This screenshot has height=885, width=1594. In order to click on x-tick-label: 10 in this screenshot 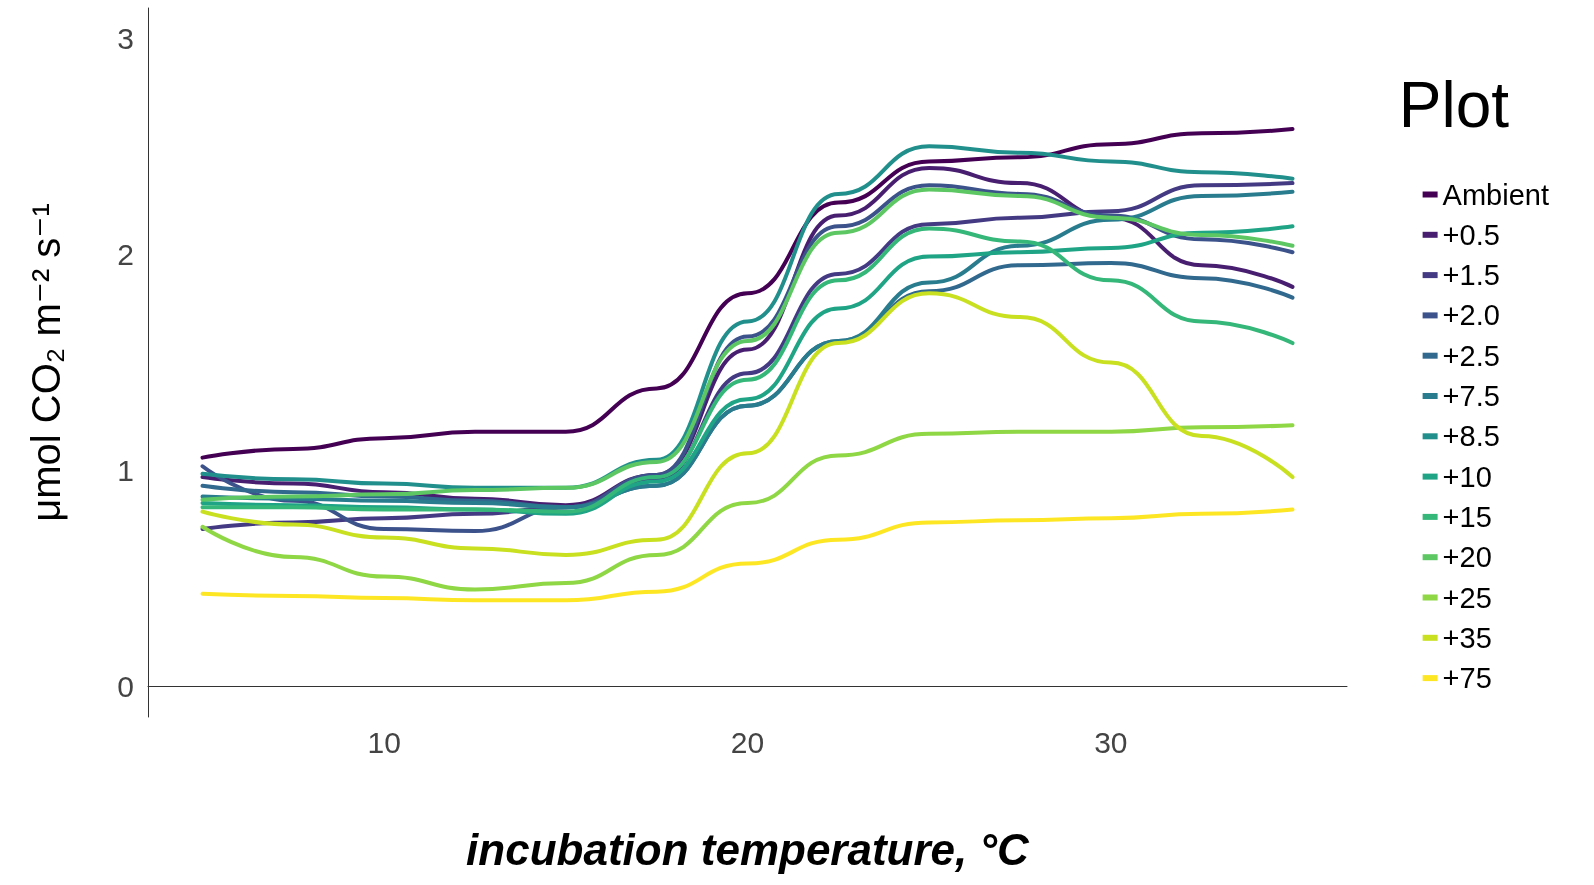, I will do `click(384, 742)`.